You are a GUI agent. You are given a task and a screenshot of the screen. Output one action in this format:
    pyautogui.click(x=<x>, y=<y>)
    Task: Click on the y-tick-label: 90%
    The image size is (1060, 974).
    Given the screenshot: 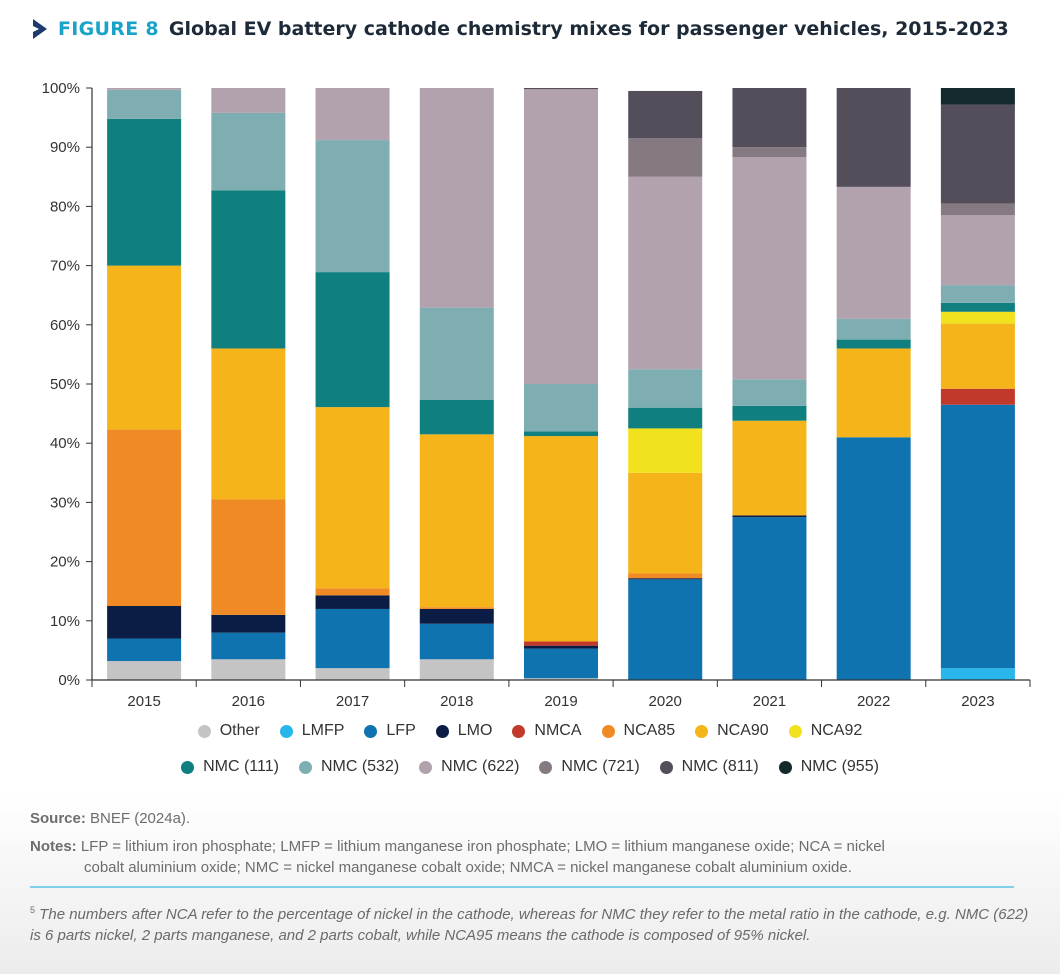 What is the action you would take?
    pyautogui.click(x=65, y=147)
    